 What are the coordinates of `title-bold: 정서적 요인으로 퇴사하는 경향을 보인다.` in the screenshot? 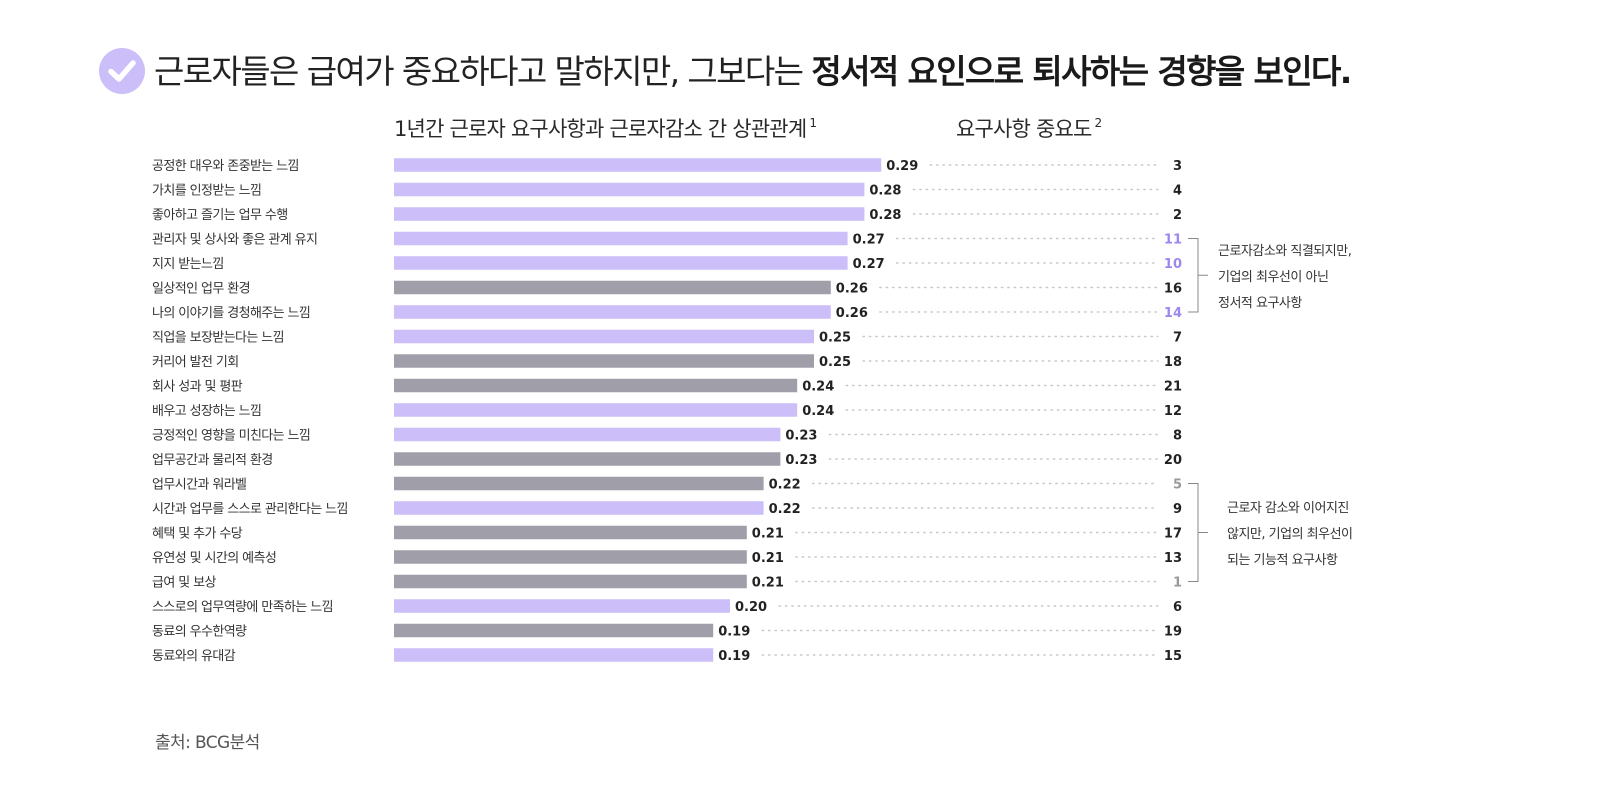 It's located at (1081, 71).